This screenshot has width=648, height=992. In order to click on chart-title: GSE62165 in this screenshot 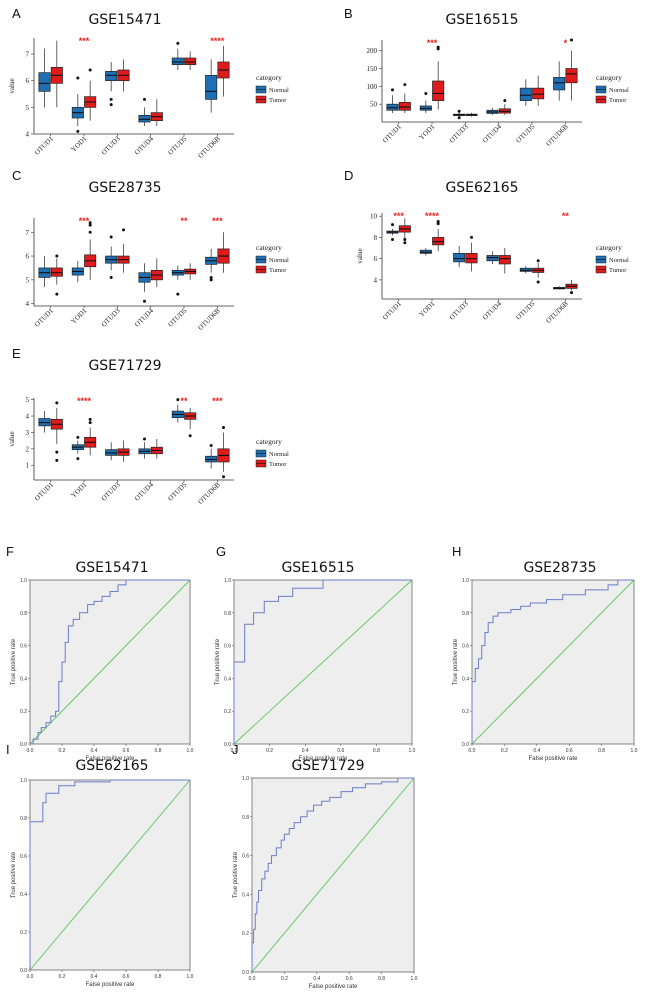, I will do `click(111, 766)`.